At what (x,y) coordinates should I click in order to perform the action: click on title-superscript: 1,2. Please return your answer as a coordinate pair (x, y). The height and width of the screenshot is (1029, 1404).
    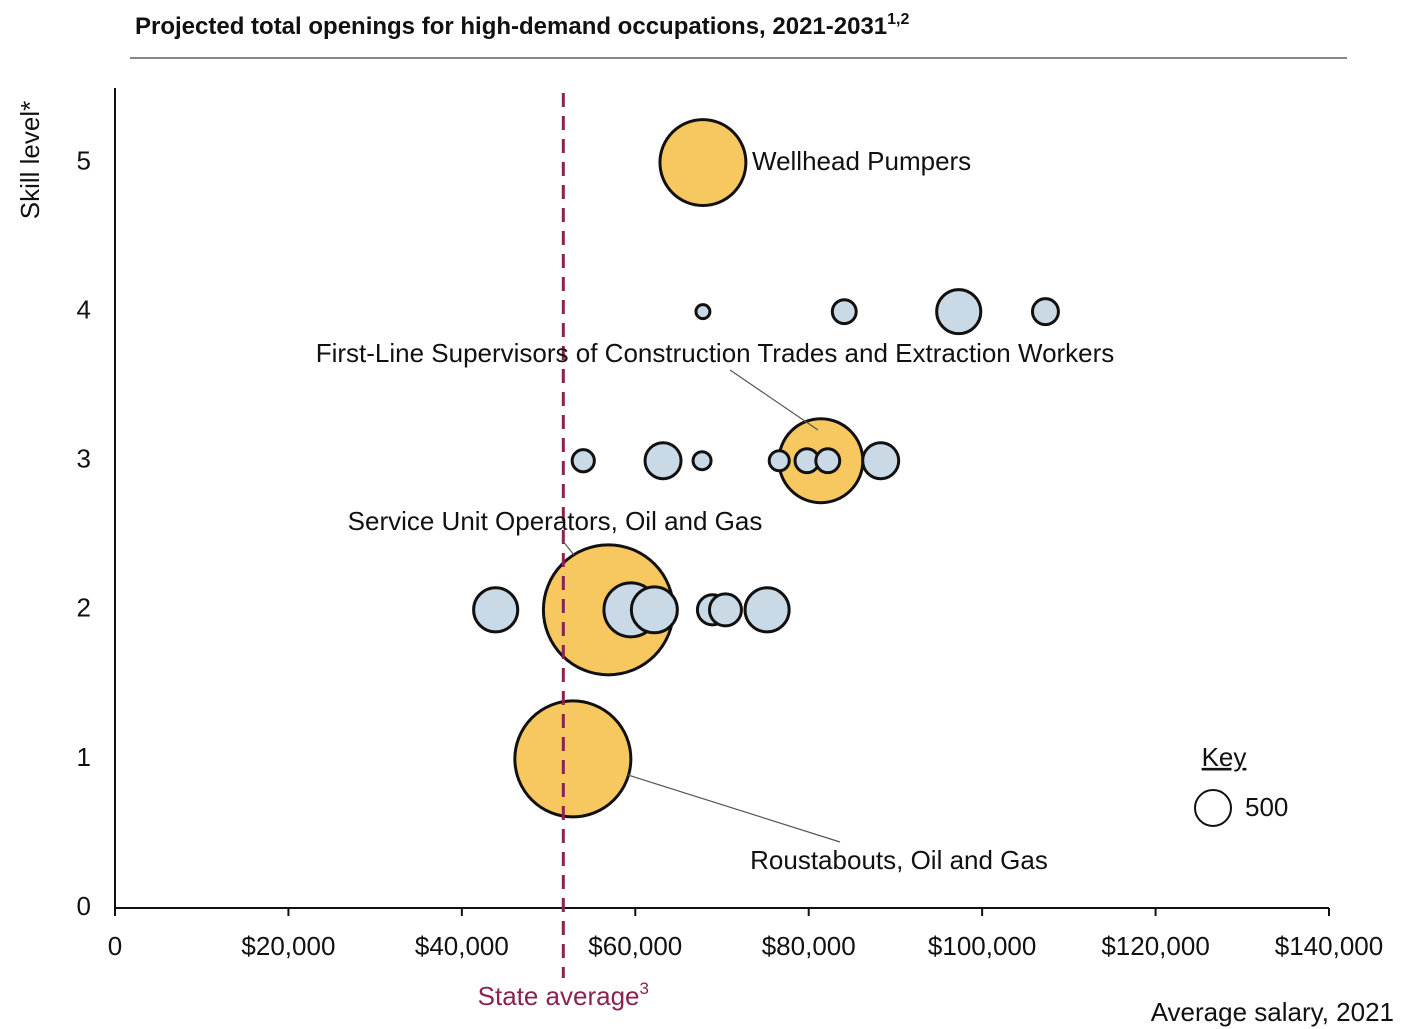
    Looking at the image, I should click on (898, 19).